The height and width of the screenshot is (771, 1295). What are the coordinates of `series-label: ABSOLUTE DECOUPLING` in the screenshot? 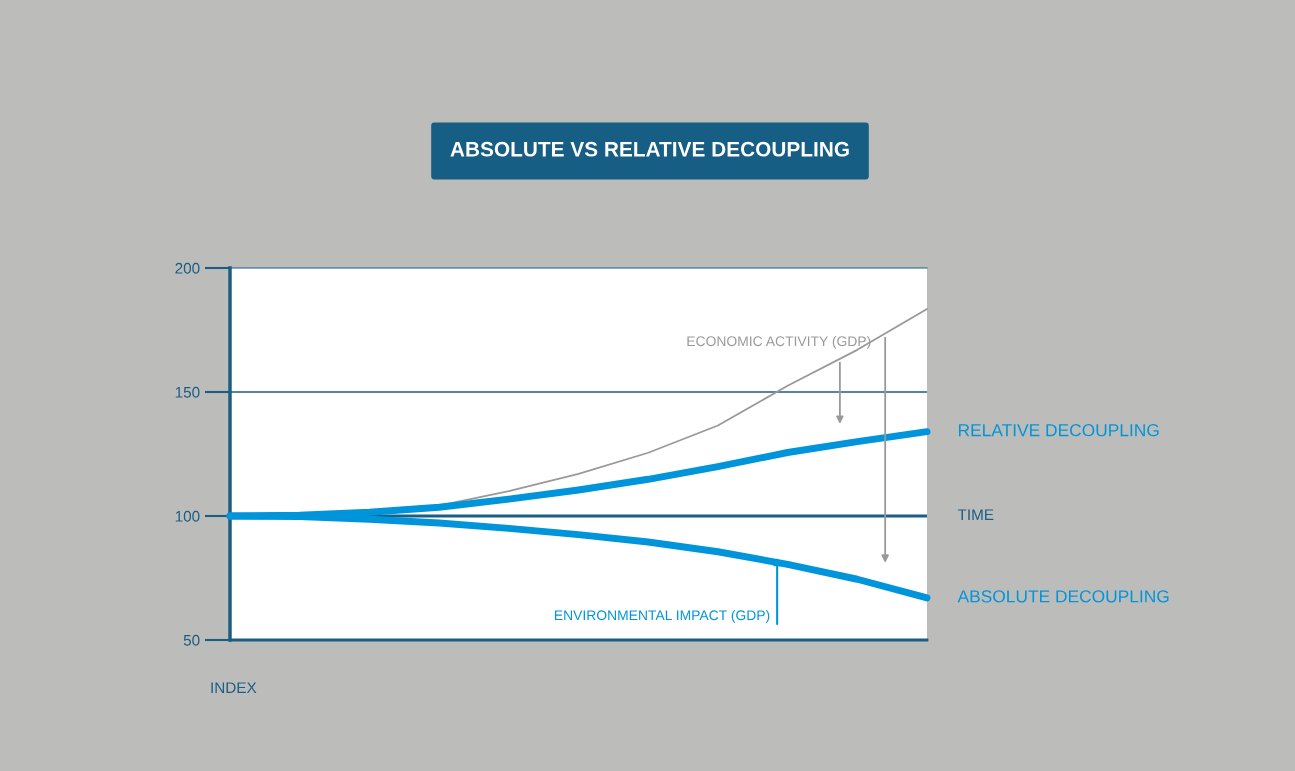 It's located at (1063, 596).